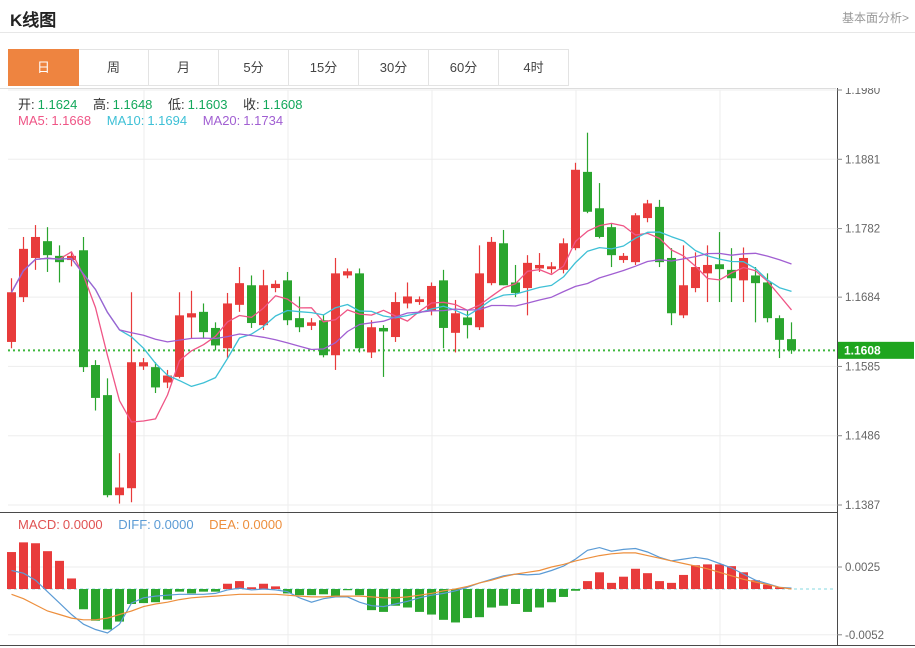  Describe the element at coordinates (324, 67) in the screenshot. I see `tab-15min: 15分` at that location.